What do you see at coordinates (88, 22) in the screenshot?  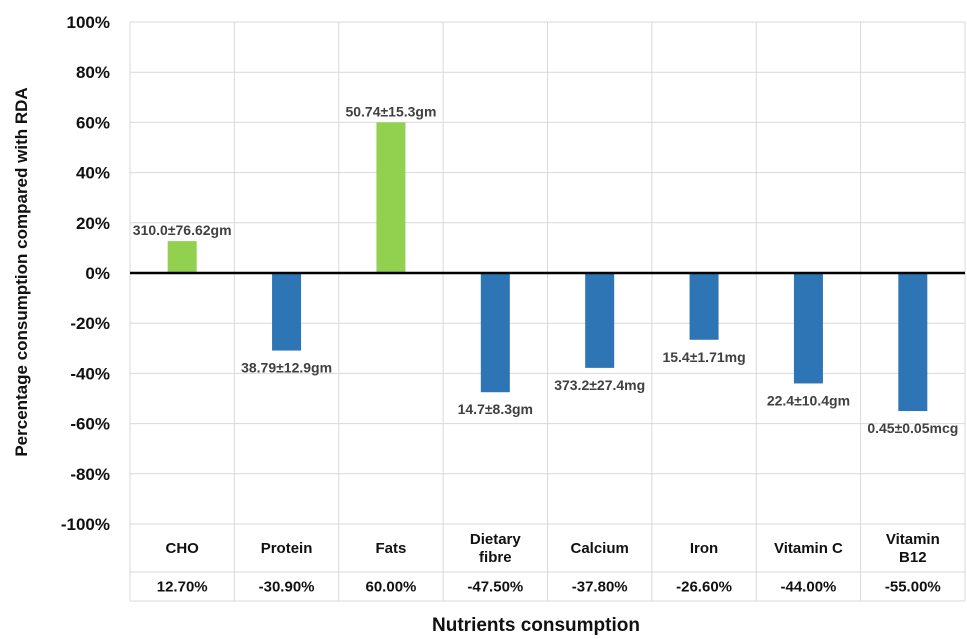 I see `y-tick-label: 100%` at bounding box center [88, 22].